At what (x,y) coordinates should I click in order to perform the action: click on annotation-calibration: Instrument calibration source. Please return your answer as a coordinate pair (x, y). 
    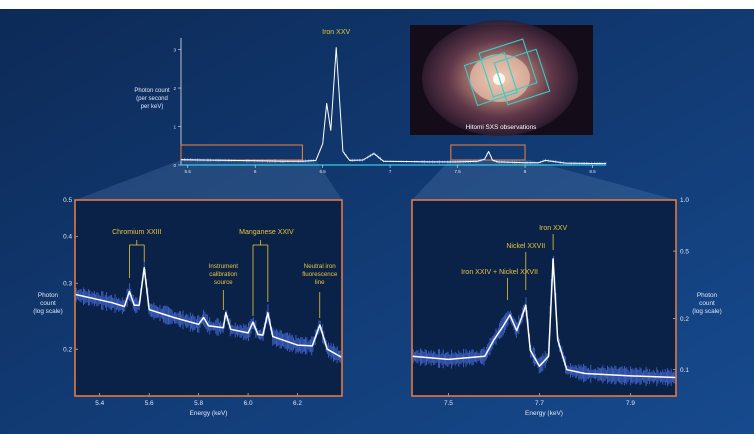
    Looking at the image, I should click on (224, 274).